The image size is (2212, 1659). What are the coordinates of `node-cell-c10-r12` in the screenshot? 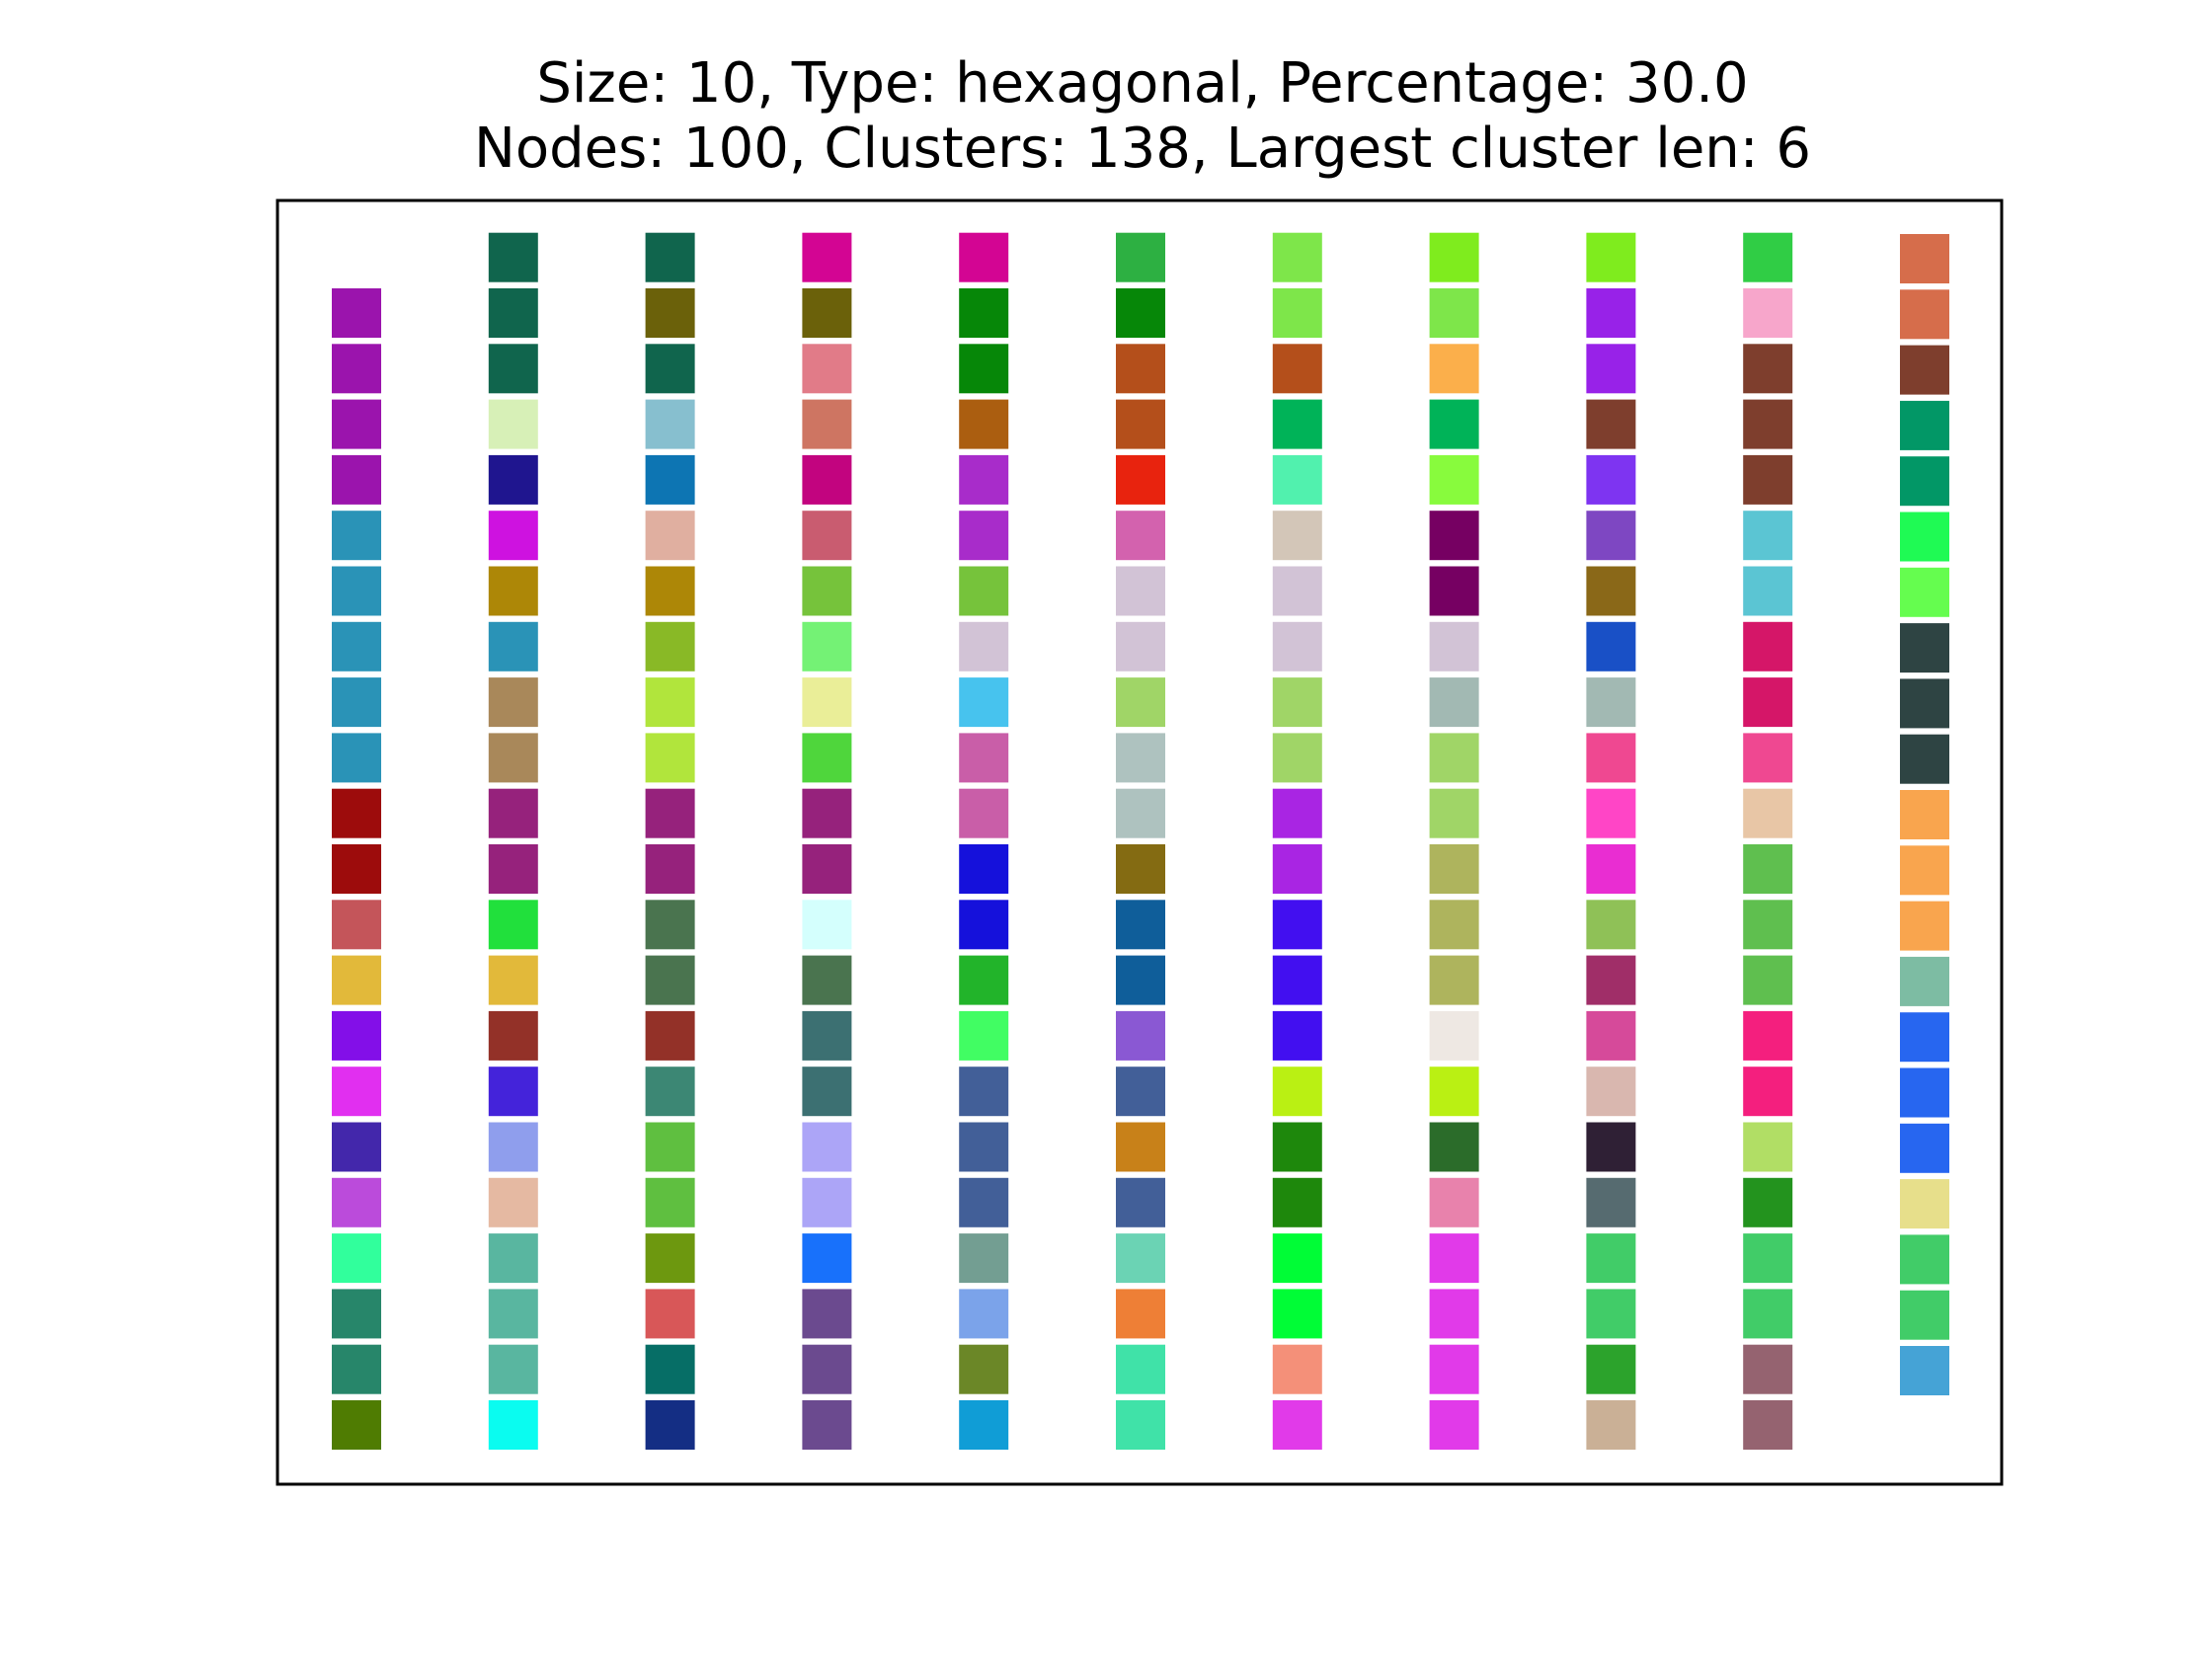 It's located at (1924, 926).